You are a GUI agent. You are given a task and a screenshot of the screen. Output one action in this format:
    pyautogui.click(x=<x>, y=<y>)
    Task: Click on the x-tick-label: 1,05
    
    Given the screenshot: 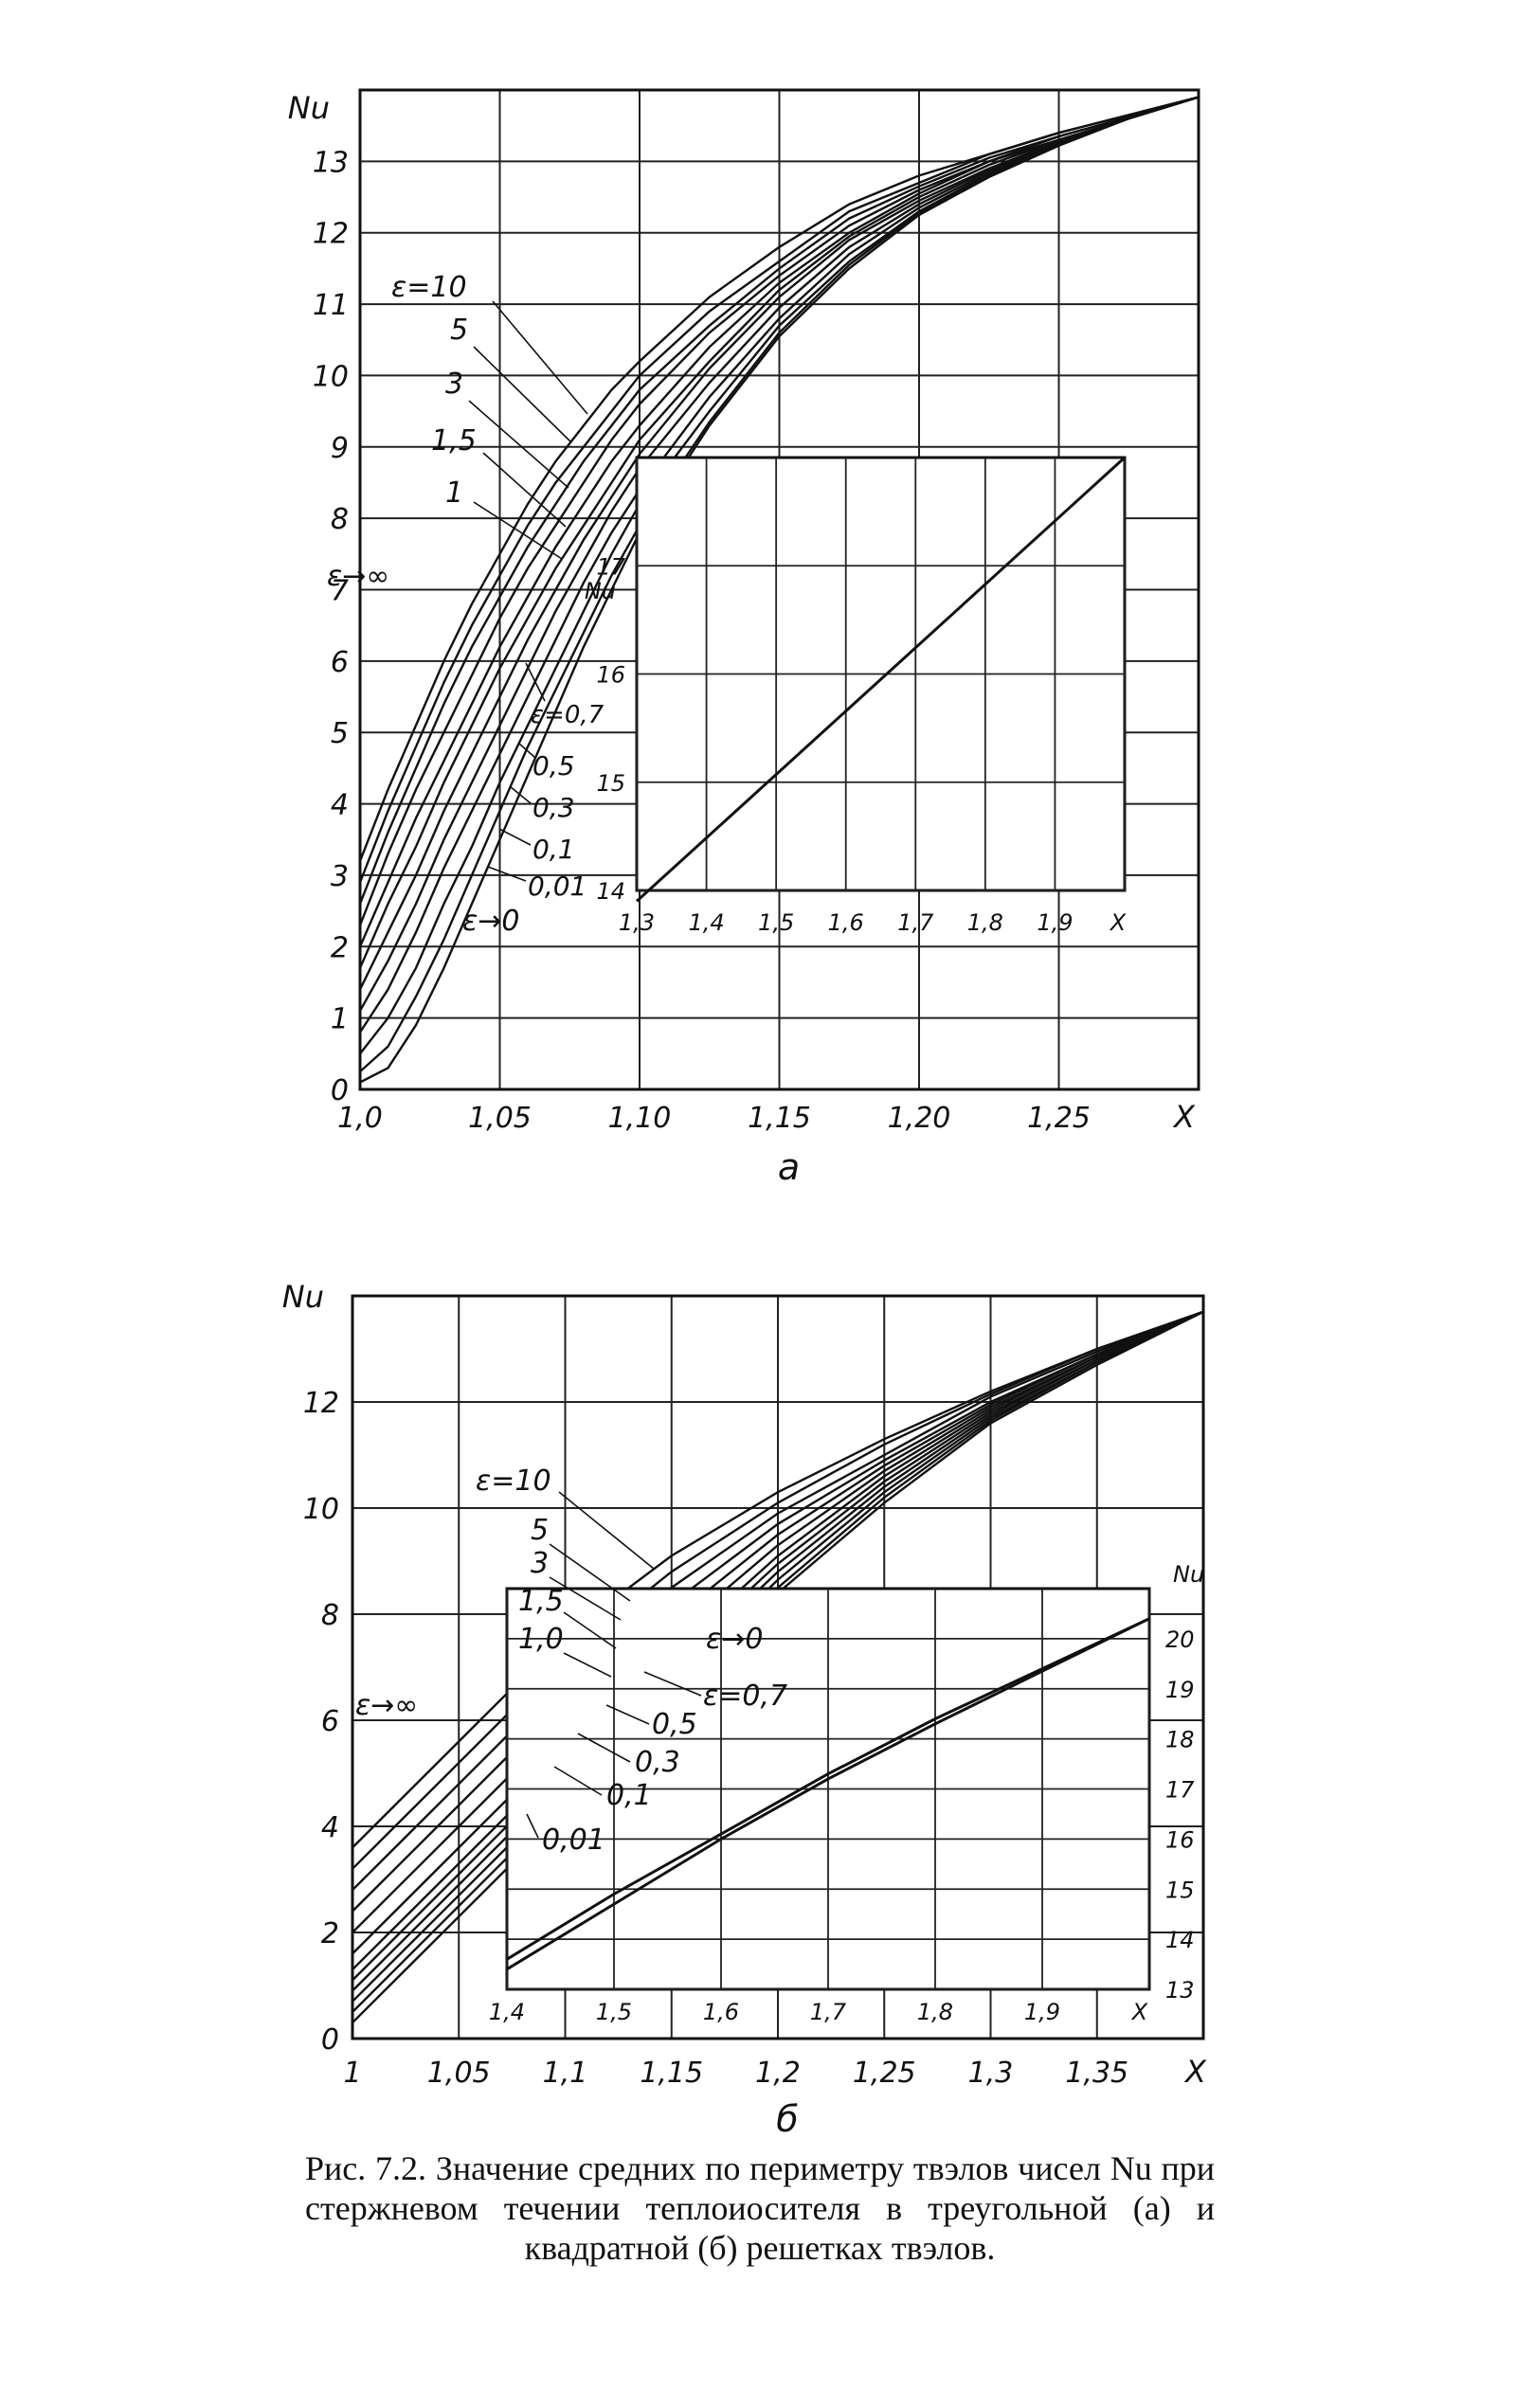 What is the action you would take?
    pyautogui.click(x=459, y=2073)
    